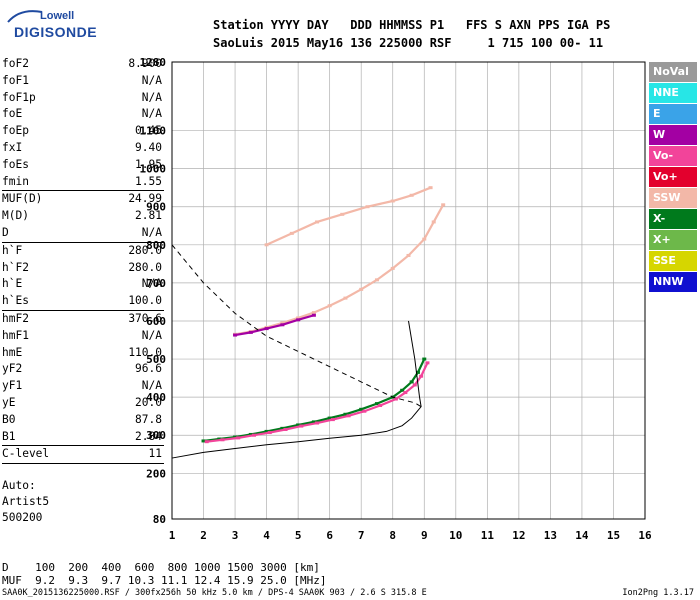 Image resolution: width=700 pixels, height=600 pixels. What do you see at coordinates (83, 114) in the screenshot?
I see `param-row: foE N/A` at bounding box center [83, 114].